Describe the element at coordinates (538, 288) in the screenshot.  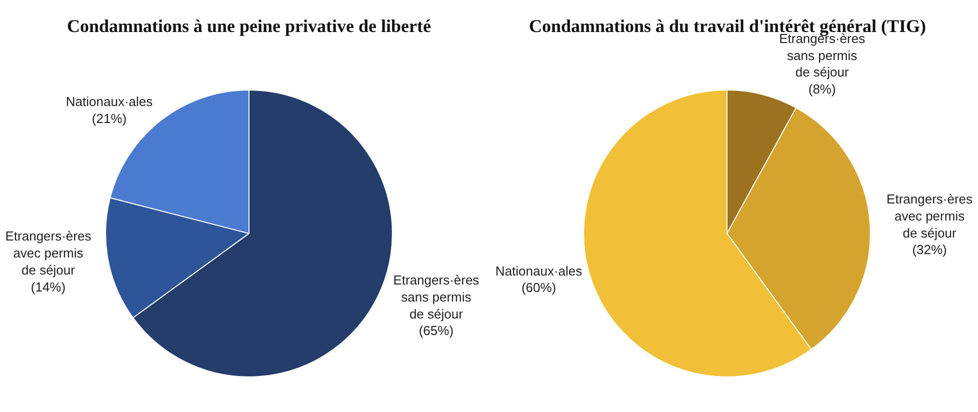
I see `data-label: (60%)` at that location.